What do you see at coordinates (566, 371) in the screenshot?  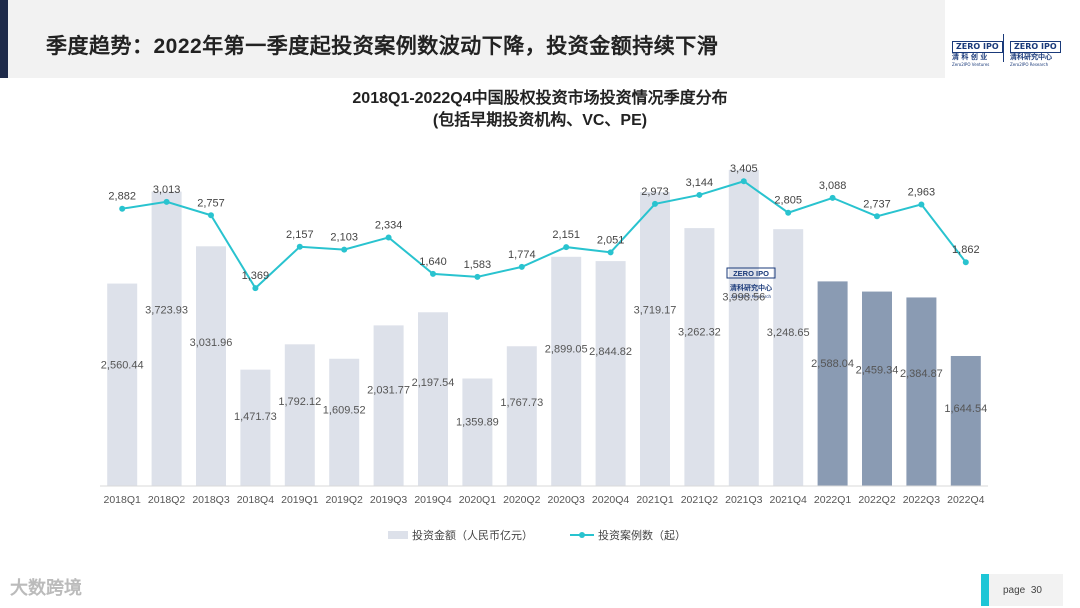 I see `bar-2020Q3` at bounding box center [566, 371].